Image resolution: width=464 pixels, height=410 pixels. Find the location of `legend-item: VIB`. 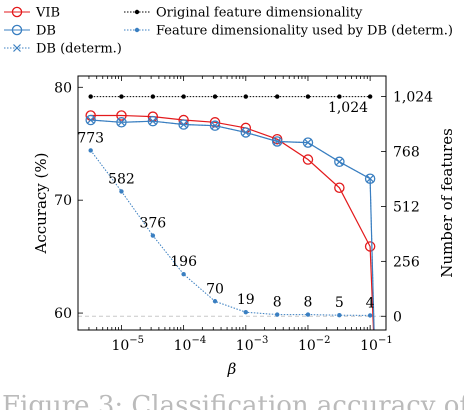

legend-item: VIB is located at coordinates (32, 13).